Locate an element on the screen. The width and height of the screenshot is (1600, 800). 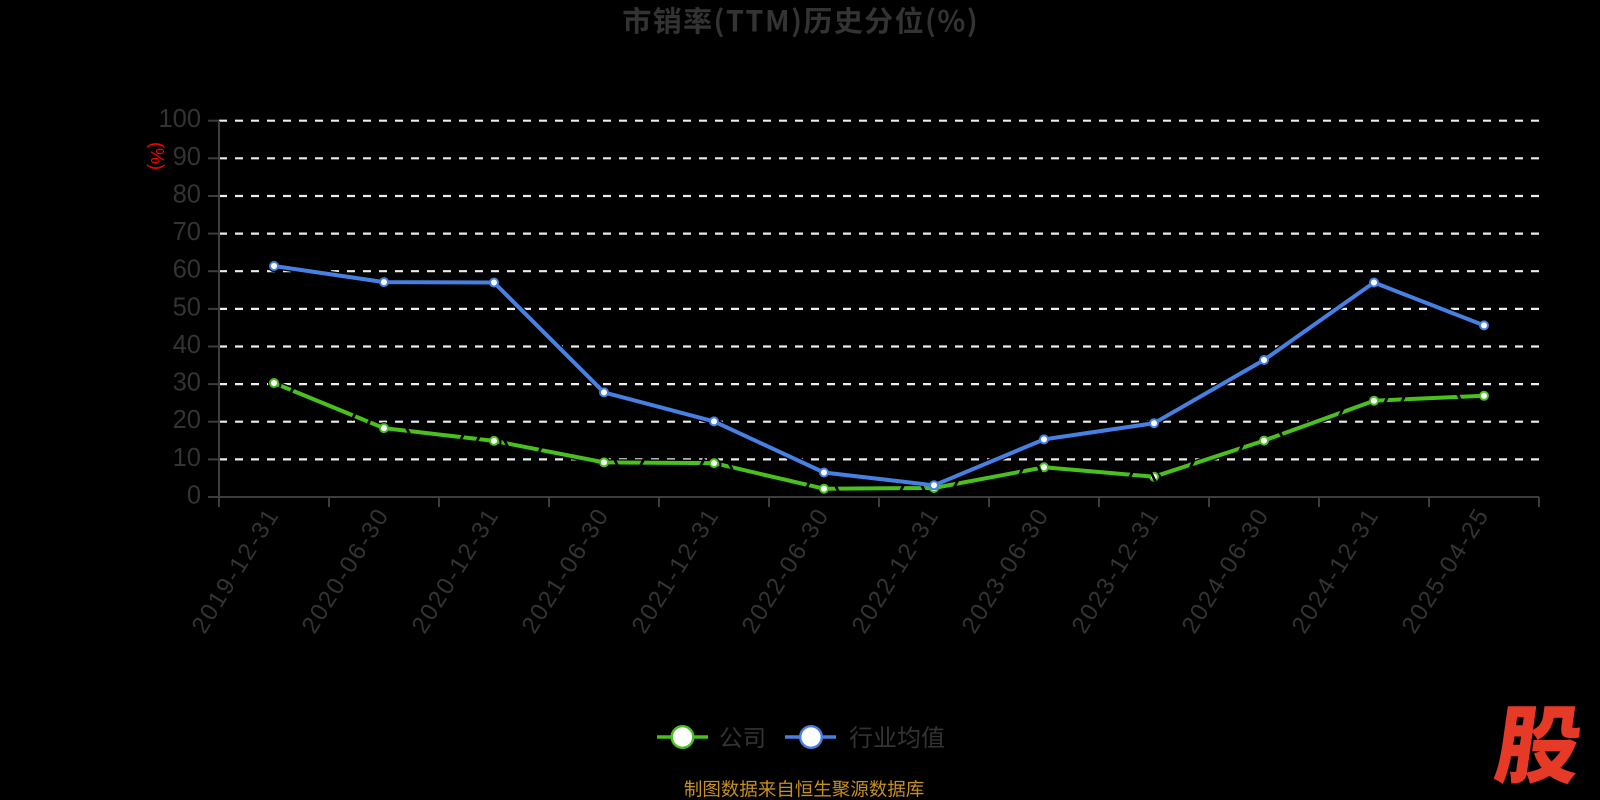
svg-text: 2022-12-31 is located at coordinates (896, 570).